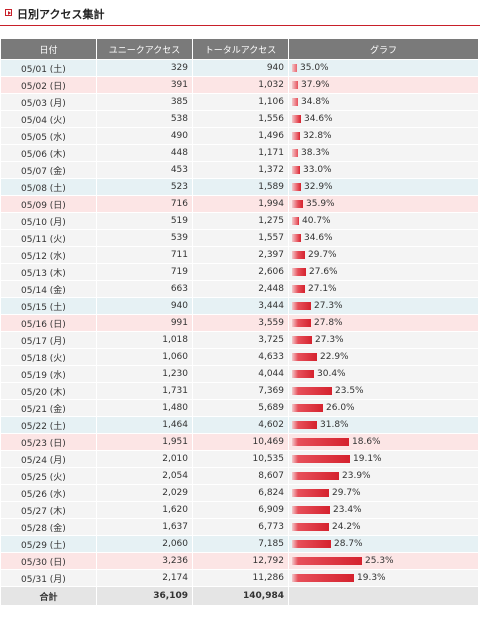 The height and width of the screenshot is (621, 480). What do you see at coordinates (240, 408) in the screenshot?
I see `total-cell: 5,689` at bounding box center [240, 408].